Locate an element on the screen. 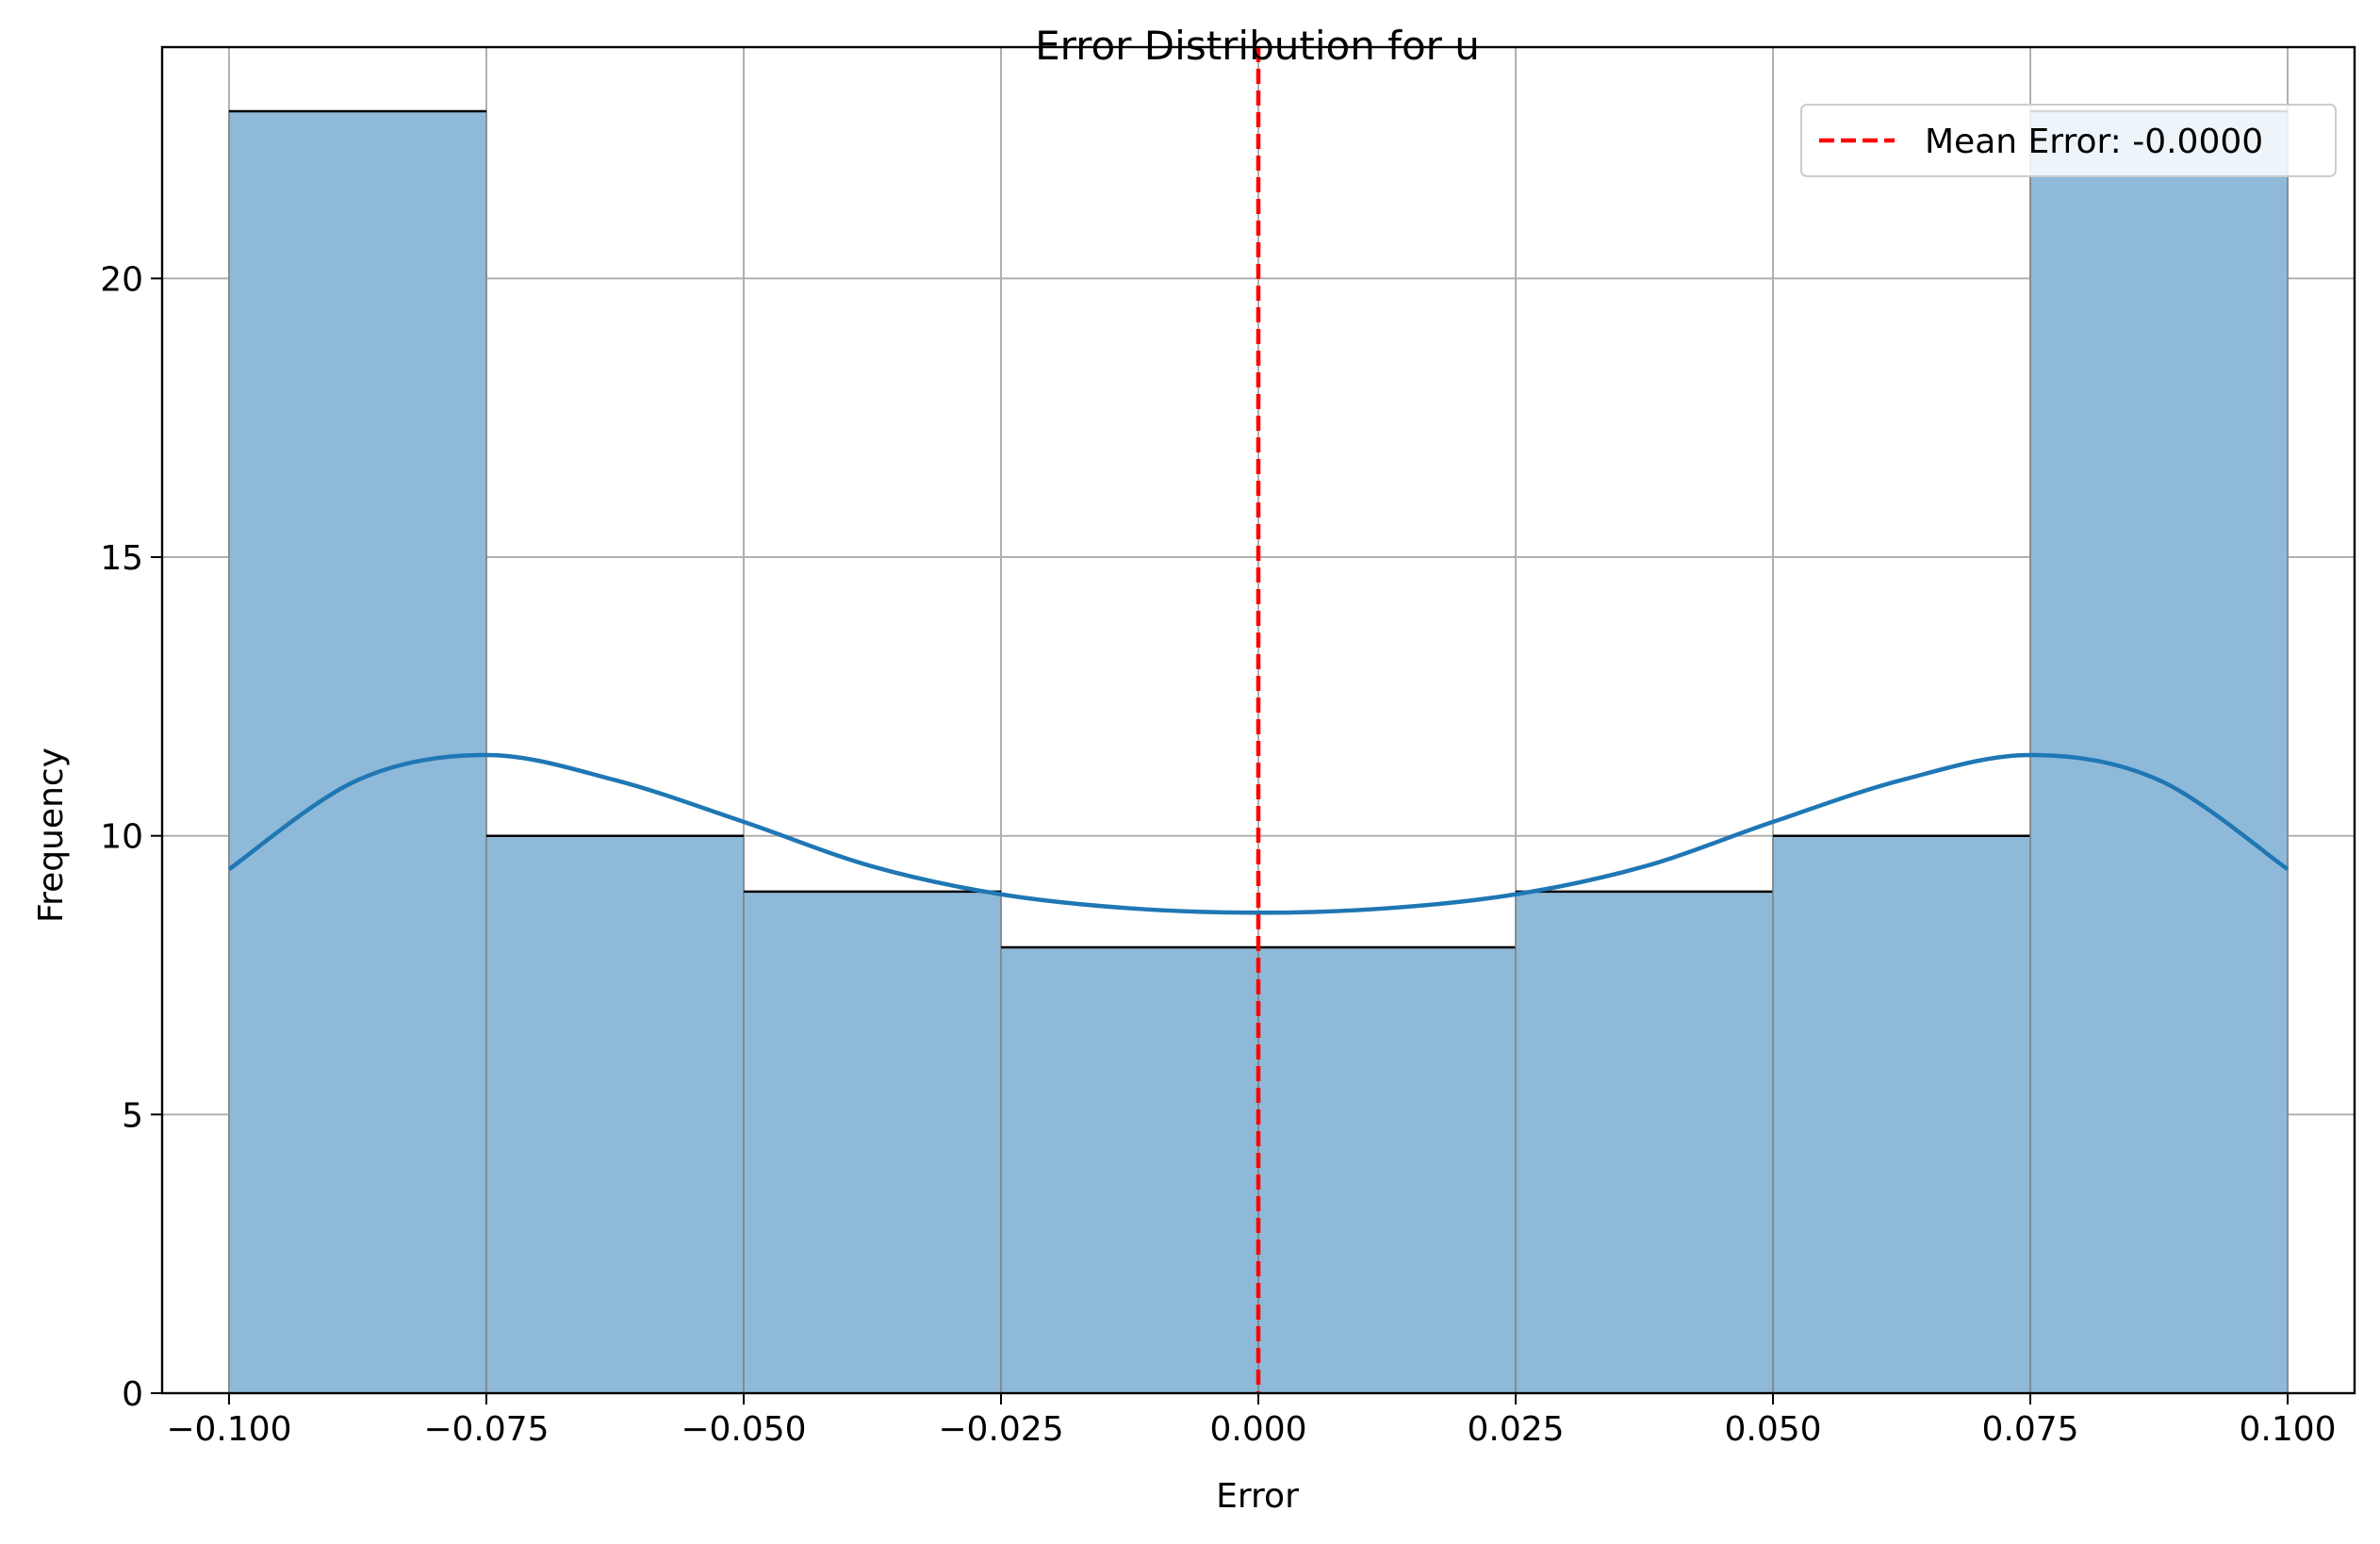 The height and width of the screenshot is (1544, 2380). x-tick-label-1: −0.075 is located at coordinates (486, 1429).